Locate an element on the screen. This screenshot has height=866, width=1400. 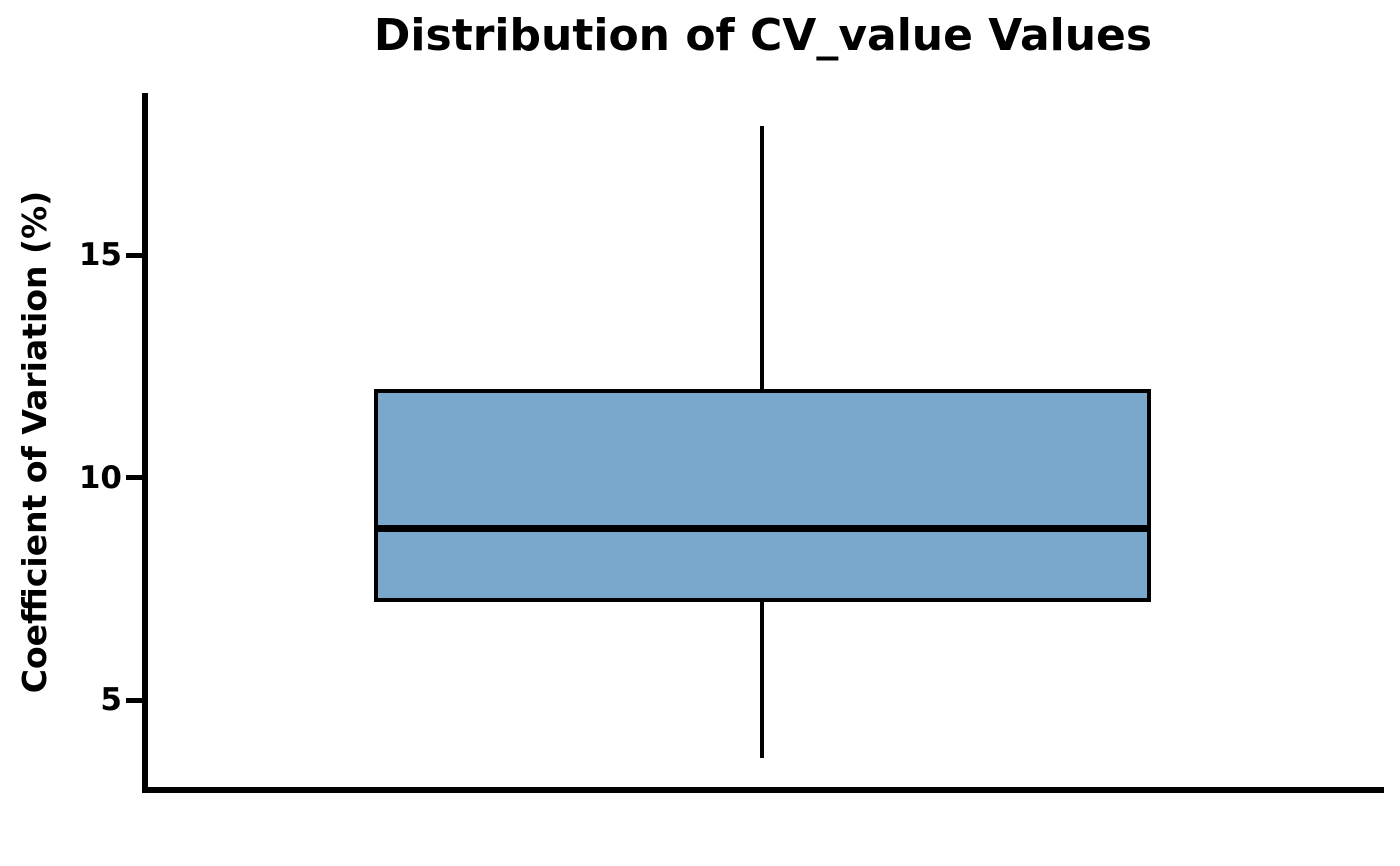
y-axis-spine is located at coordinates (145, 443).